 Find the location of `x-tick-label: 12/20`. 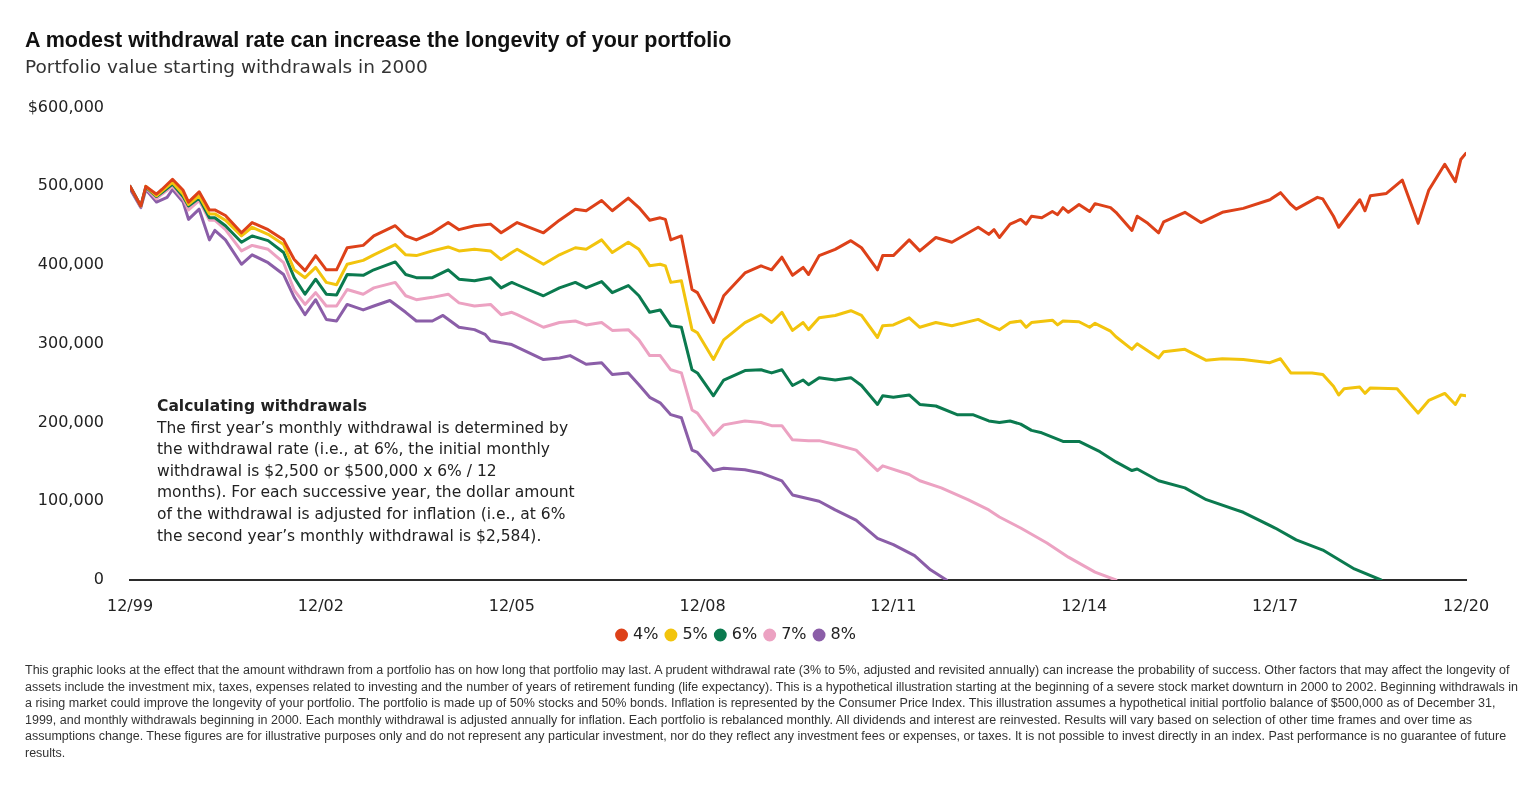

x-tick-label: 12/20 is located at coordinates (1466, 605).